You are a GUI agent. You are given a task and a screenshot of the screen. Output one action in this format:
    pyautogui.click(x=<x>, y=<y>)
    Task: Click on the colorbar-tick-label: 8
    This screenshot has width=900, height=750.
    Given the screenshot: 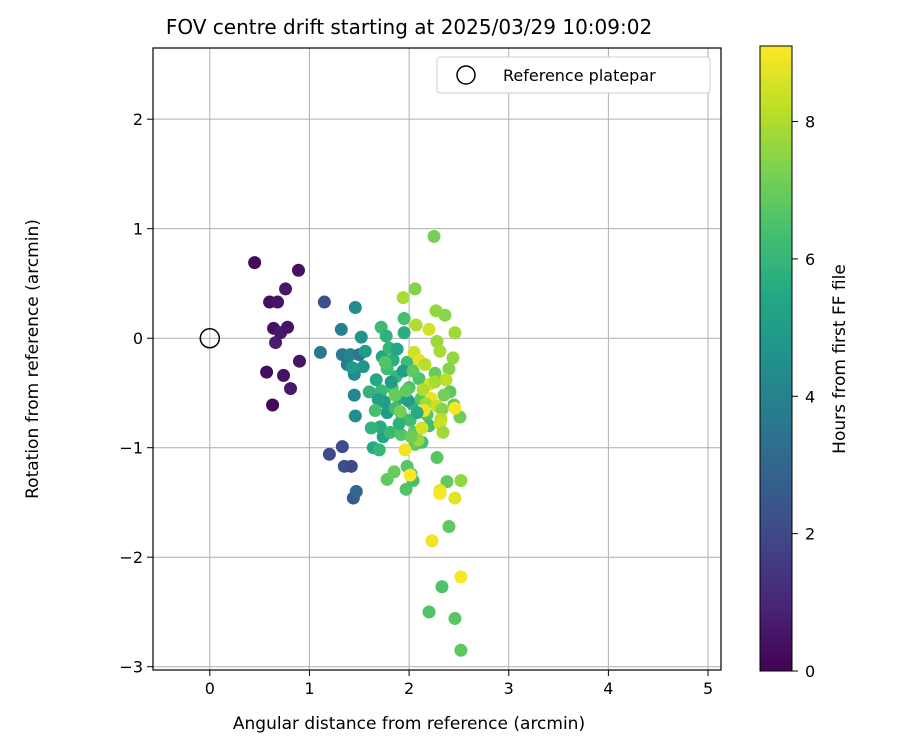 What is the action you would take?
    pyautogui.click(x=810, y=122)
    